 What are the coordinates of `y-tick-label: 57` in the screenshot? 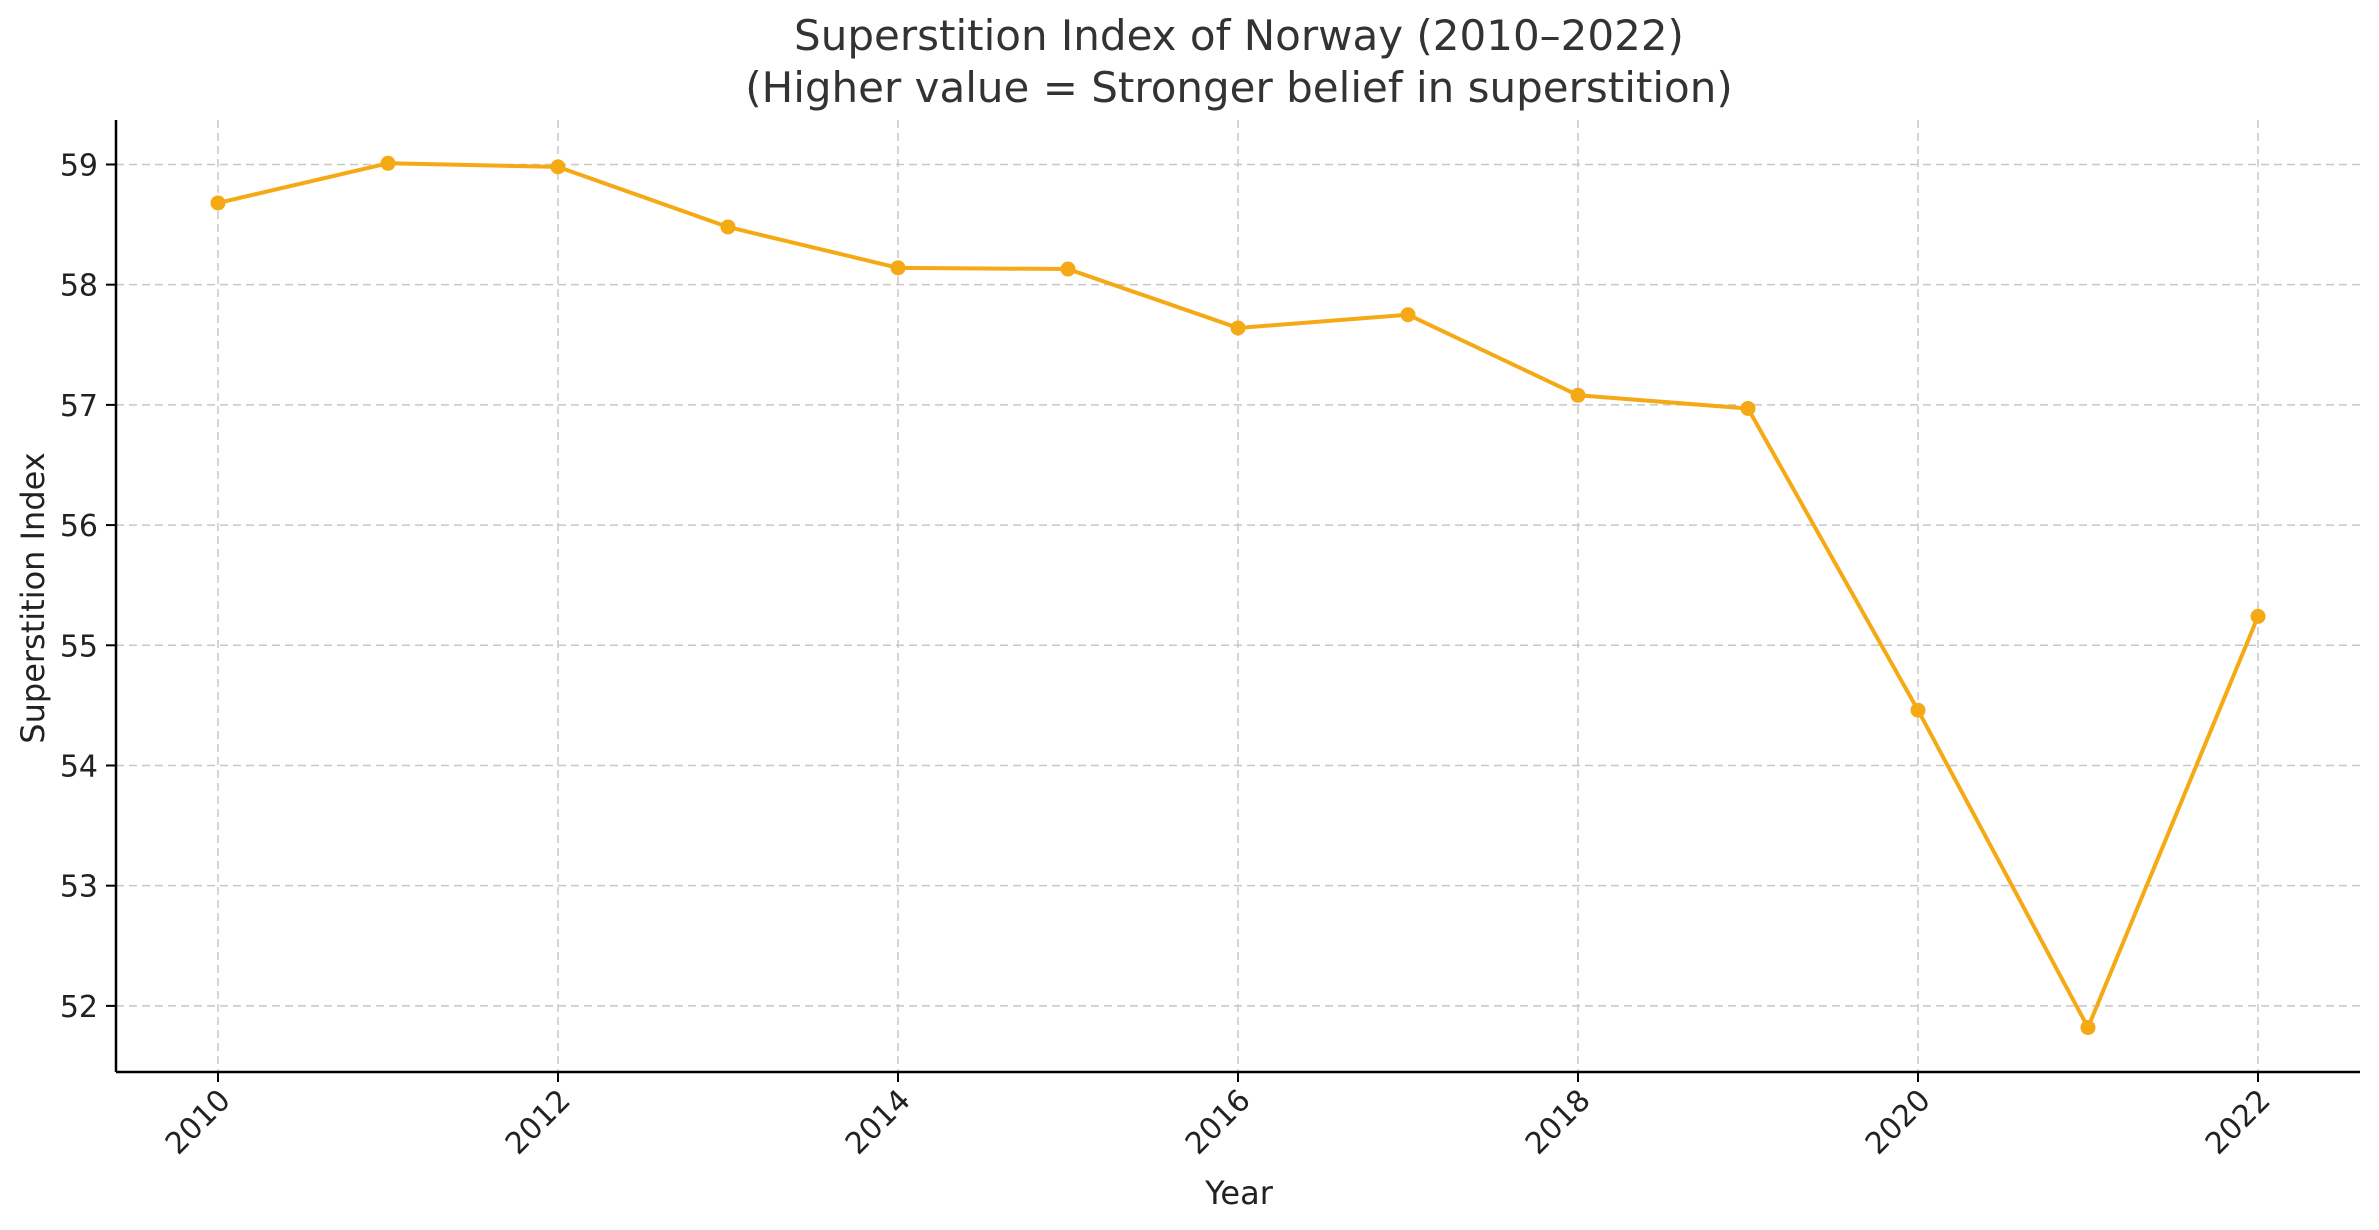 It's located at (79, 406).